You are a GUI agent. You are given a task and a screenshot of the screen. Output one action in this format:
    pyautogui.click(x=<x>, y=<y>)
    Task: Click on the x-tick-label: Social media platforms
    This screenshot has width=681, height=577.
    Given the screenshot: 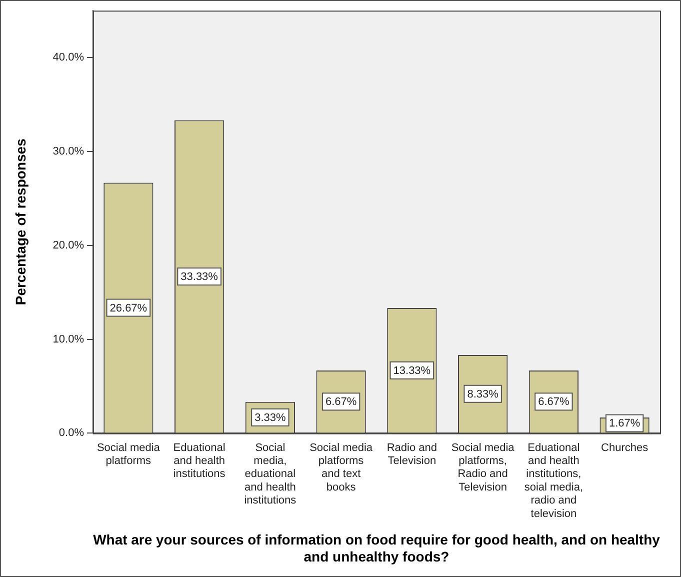 What is the action you would take?
    pyautogui.click(x=128, y=455)
    